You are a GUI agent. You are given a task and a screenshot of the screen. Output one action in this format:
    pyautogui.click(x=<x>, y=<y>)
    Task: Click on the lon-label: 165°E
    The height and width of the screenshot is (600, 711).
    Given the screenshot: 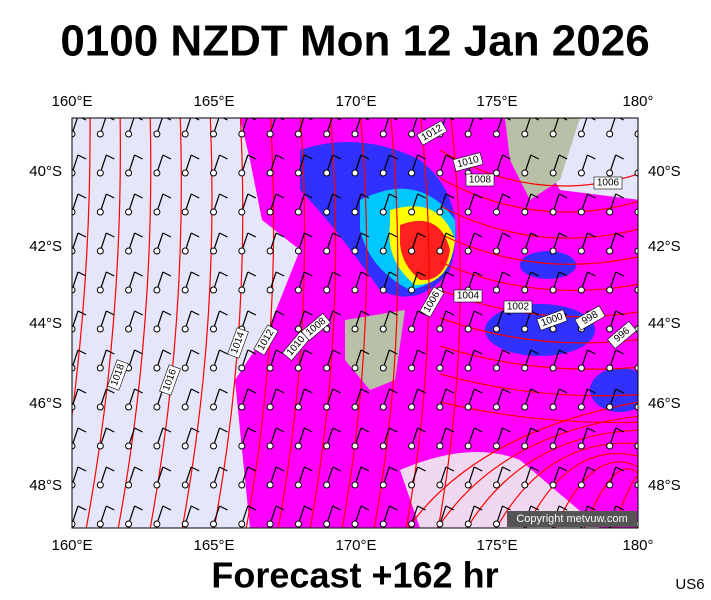 What is the action you would take?
    pyautogui.click(x=213, y=101)
    